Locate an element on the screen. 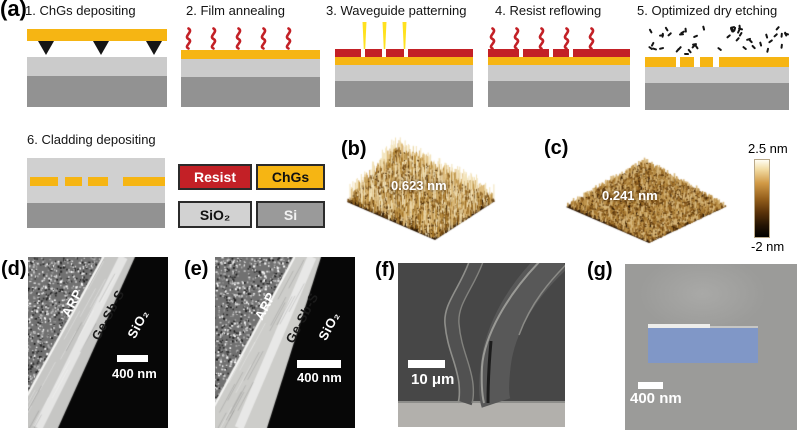  afm-surface-b is located at coordinates (429, 193).